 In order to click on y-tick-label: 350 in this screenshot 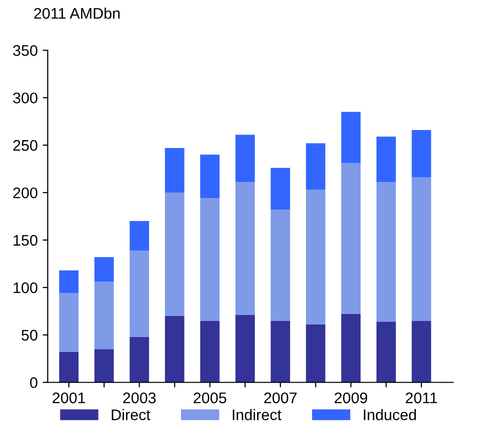, I will do `click(25, 50)`.